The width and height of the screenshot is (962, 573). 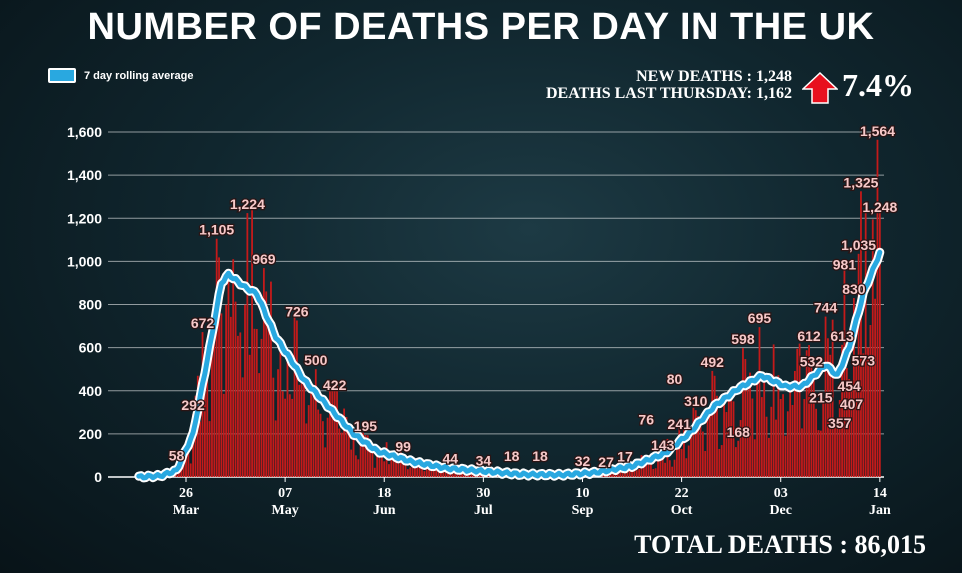 What do you see at coordinates (583, 461) in the screenshot?
I see `data-label: 32` at bounding box center [583, 461].